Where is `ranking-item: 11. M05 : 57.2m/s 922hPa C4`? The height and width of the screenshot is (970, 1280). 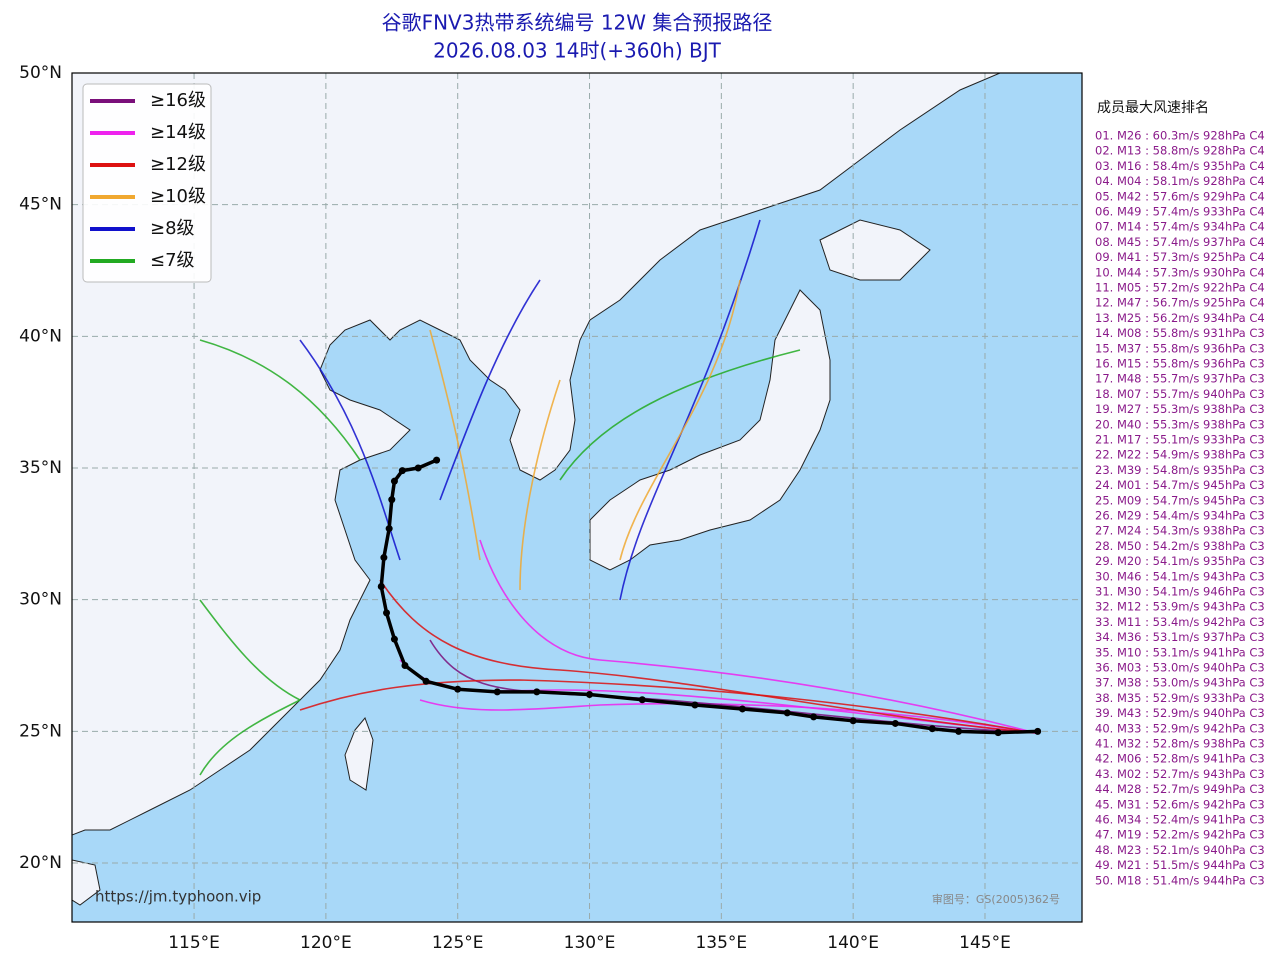 ranking-item: 11. M05 : 57.2m/s 922hPa C4 is located at coordinates (1180, 288).